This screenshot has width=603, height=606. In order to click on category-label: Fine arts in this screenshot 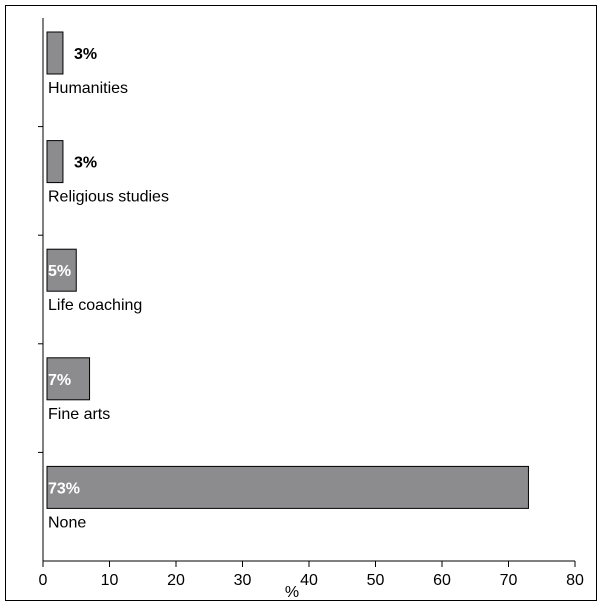, I will do `click(79, 414)`.